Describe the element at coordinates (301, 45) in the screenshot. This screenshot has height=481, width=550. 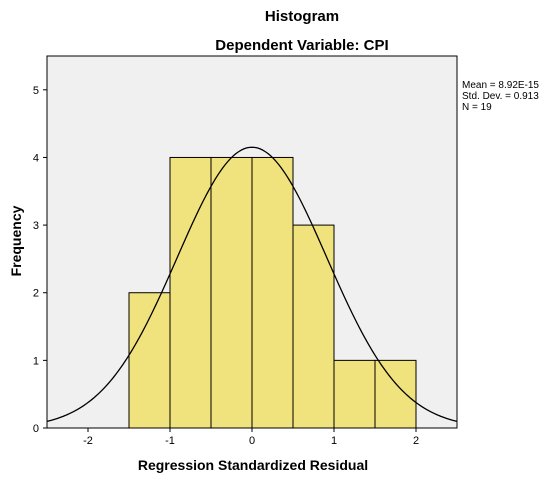
I see `chart-subtitle: Dependent Variable: CPI` at that location.